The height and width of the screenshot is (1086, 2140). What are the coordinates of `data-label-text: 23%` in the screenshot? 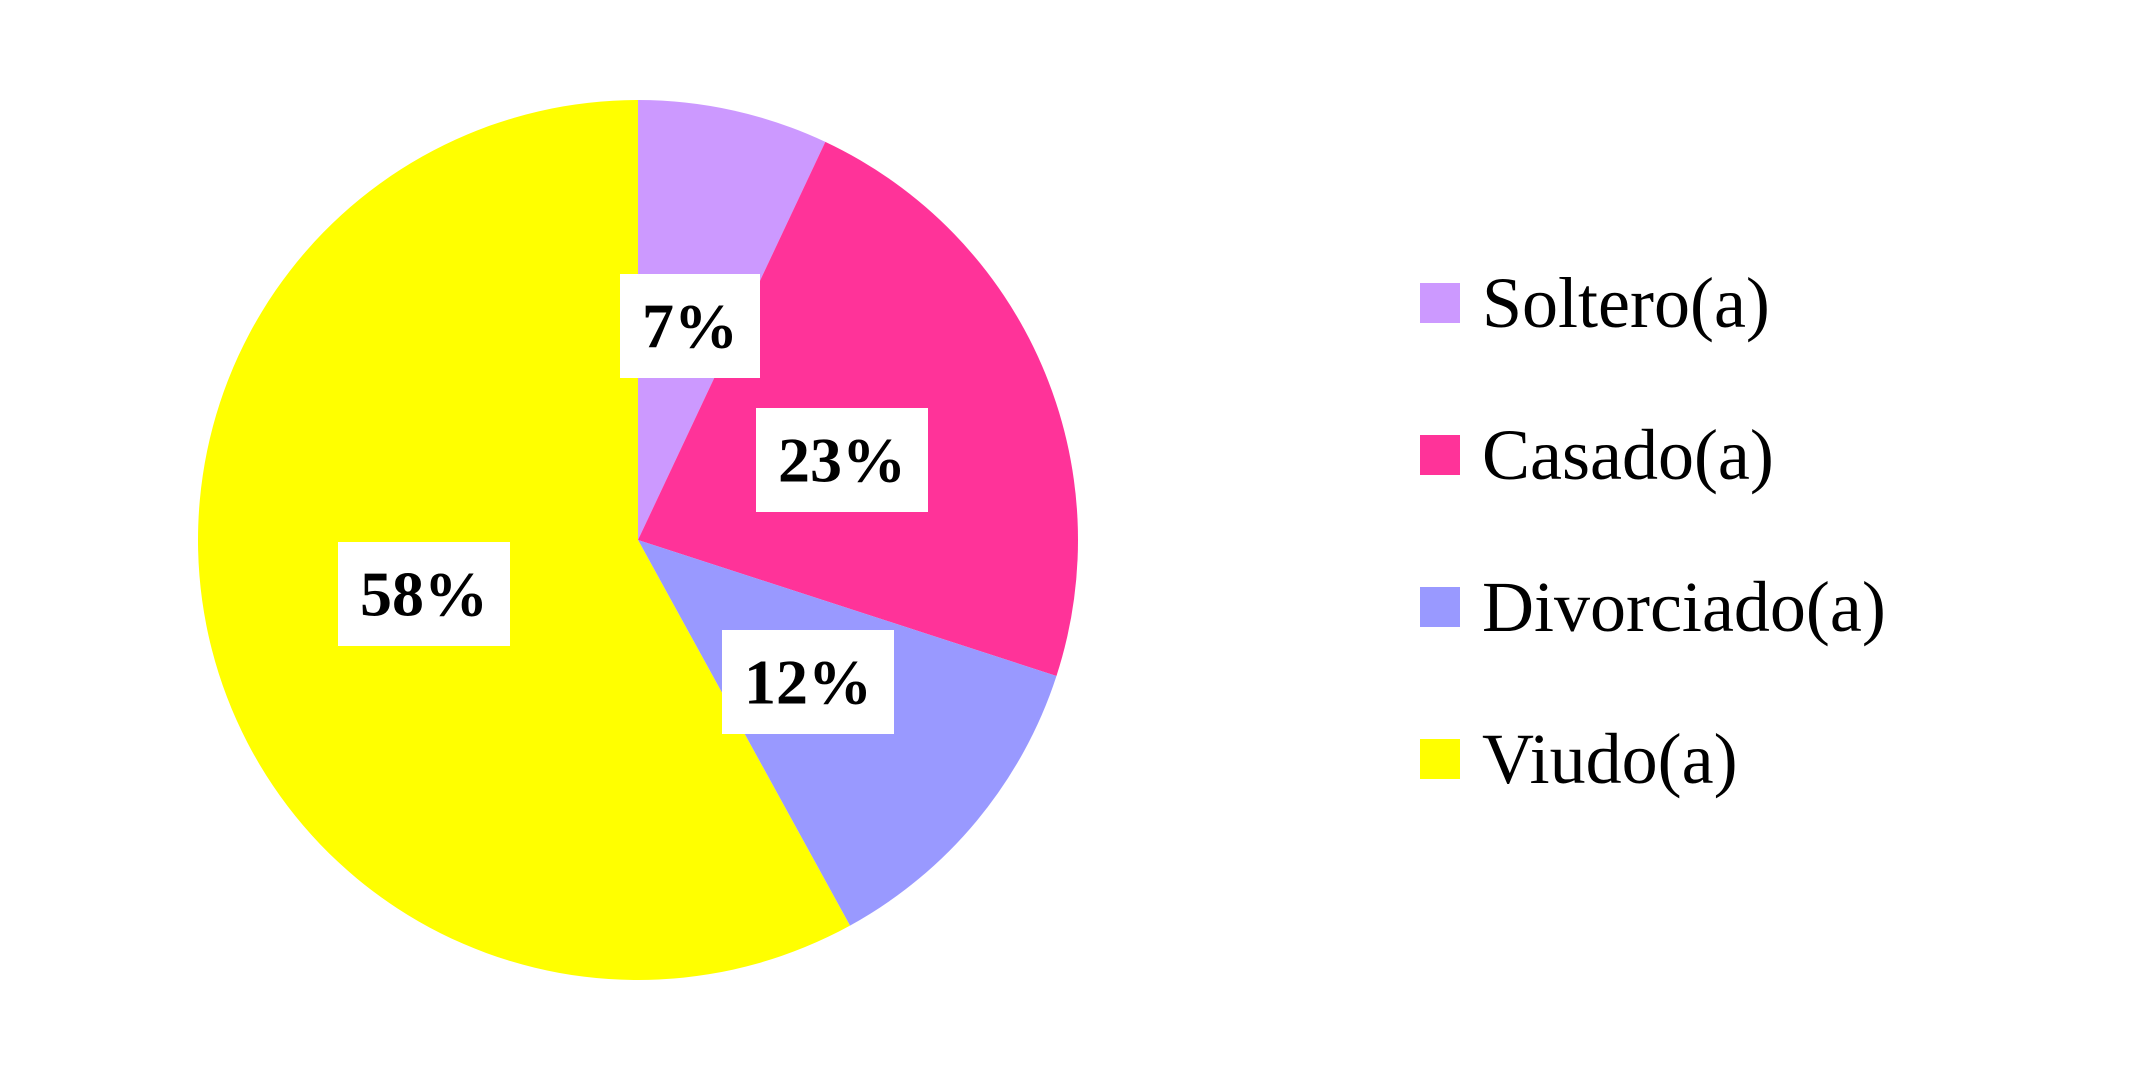 It's located at (842, 460).